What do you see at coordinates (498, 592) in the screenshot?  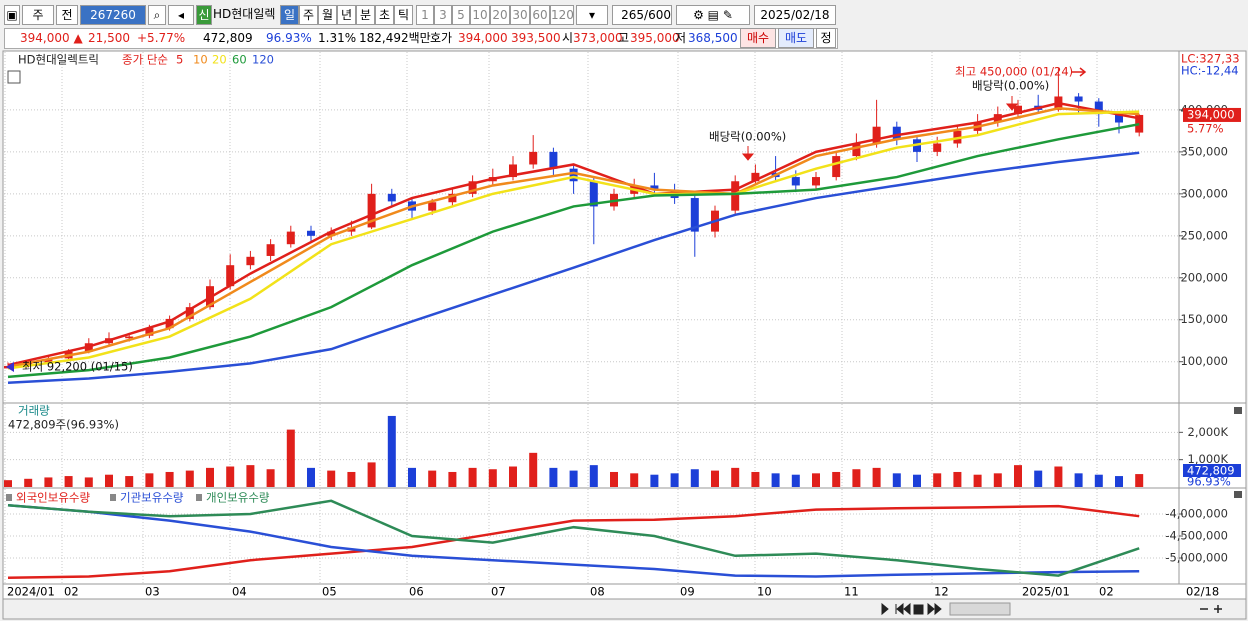 I see `x-tick-label: 07` at bounding box center [498, 592].